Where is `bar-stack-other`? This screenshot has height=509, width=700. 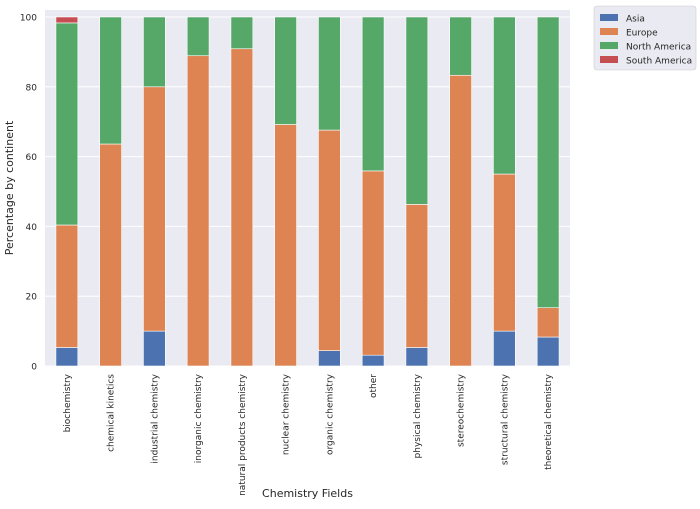
bar-stack-other is located at coordinates (373, 191).